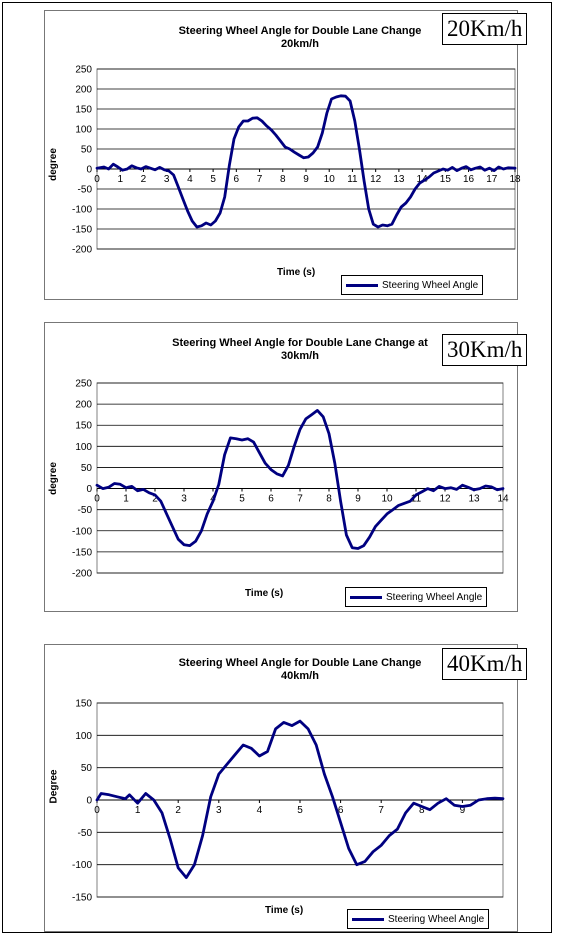 This screenshot has width=561, height=935. I want to click on x-tick-label: 17, so click(492, 179).